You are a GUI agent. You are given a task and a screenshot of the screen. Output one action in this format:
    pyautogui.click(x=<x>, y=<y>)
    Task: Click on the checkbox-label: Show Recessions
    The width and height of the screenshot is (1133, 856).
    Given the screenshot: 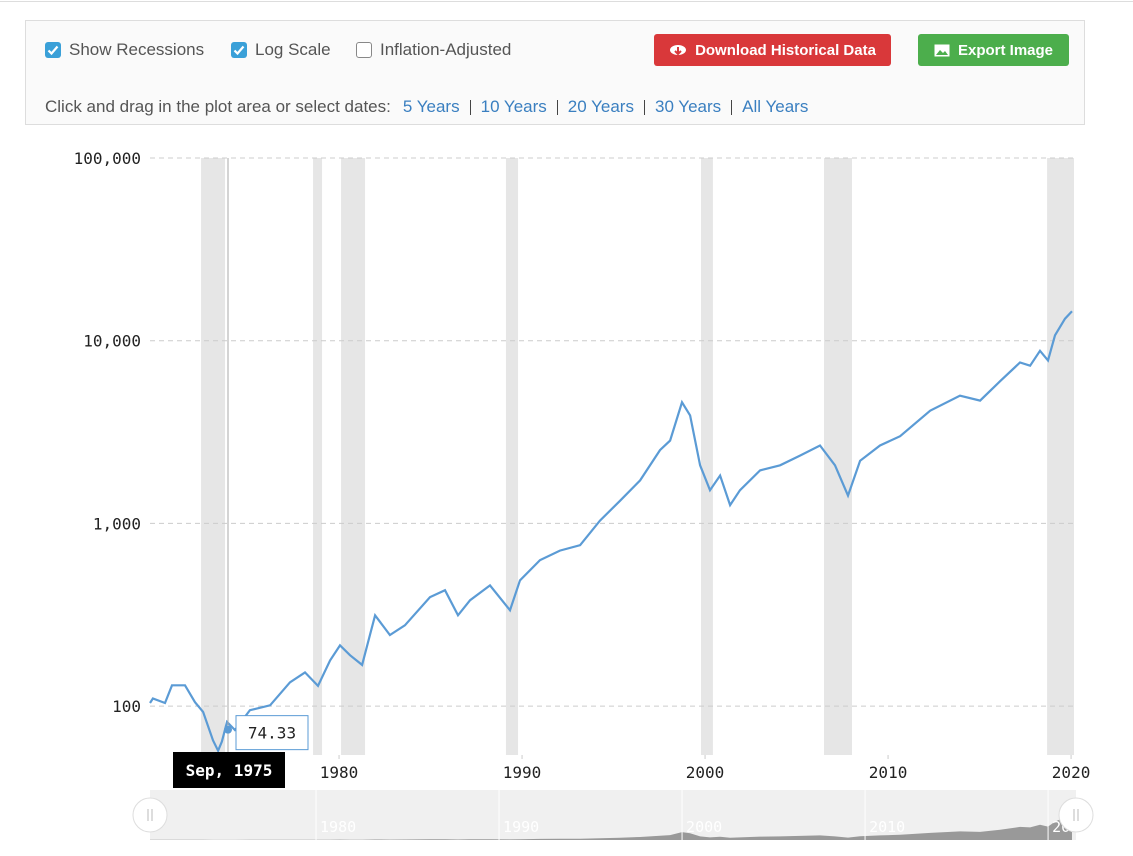 What is the action you would take?
    pyautogui.click(x=137, y=49)
    